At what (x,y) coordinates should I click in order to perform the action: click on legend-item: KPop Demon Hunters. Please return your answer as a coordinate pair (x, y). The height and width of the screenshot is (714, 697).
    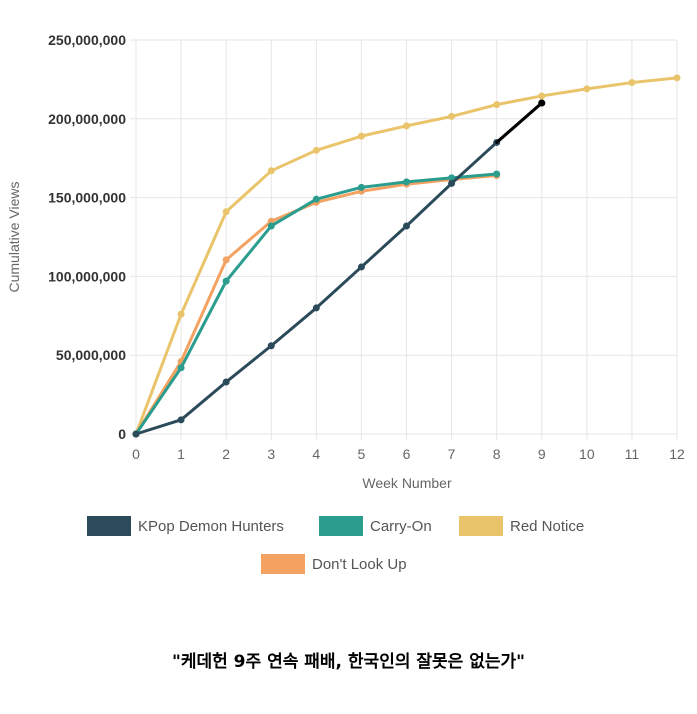
    Looking at the image, I should click on (185, 526).